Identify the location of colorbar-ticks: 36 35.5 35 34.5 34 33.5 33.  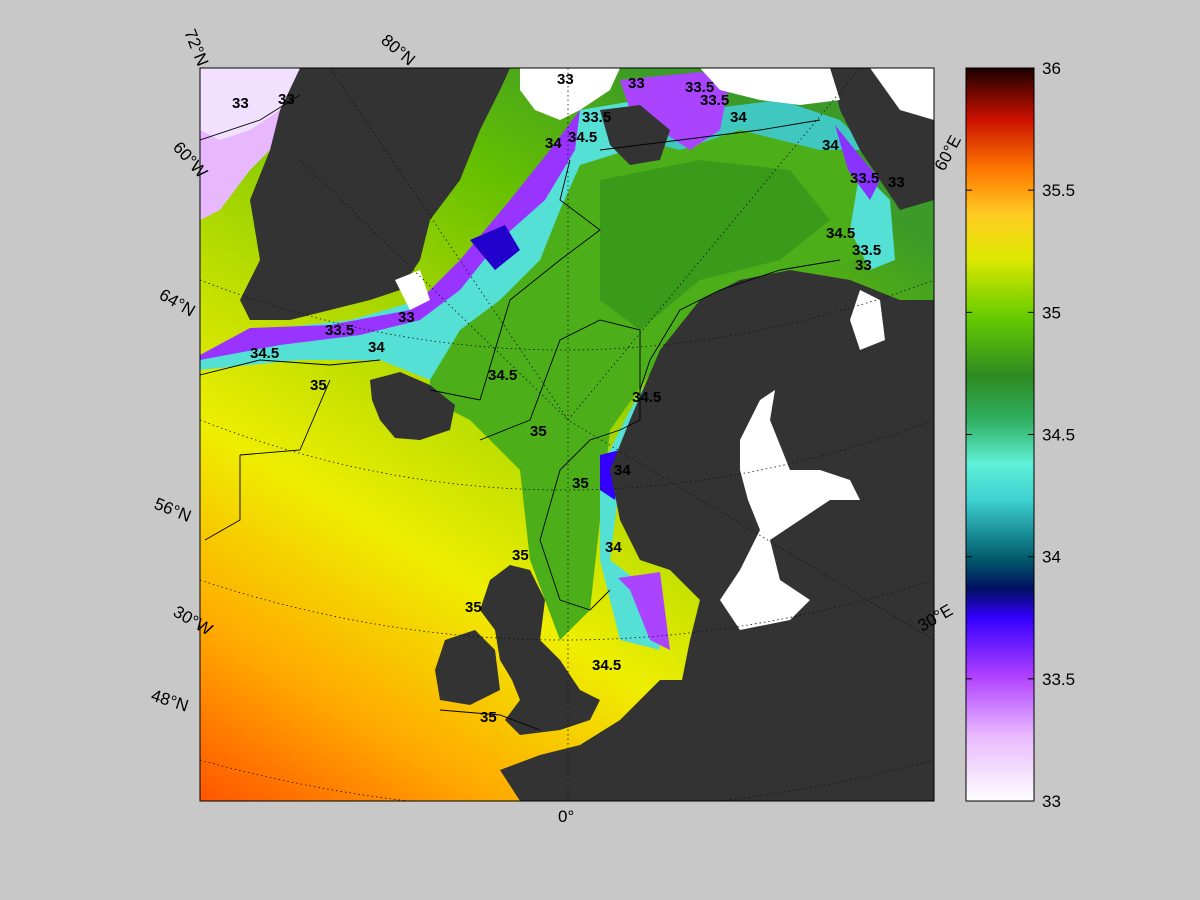
(1020, 435).